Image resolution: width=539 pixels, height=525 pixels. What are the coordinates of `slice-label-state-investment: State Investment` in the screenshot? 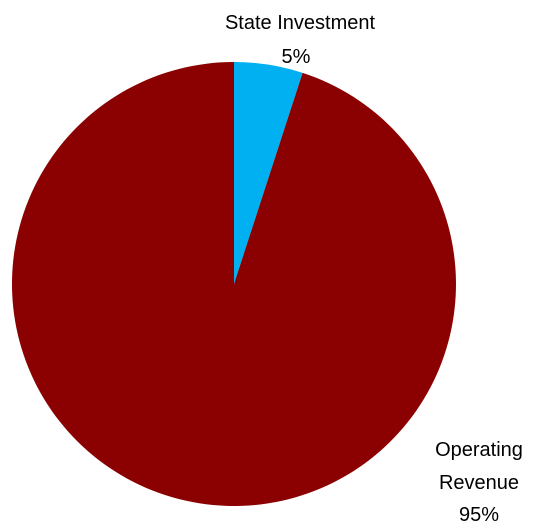 It's located at (300, 23).